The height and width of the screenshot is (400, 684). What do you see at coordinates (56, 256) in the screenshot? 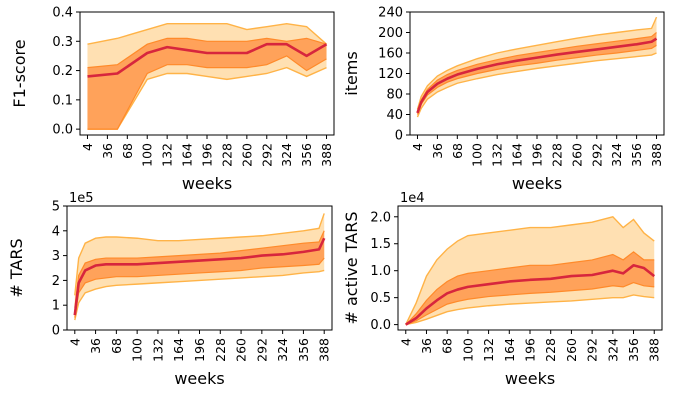
I see `y-tick-label: 3` at bounding box center [56, 256].